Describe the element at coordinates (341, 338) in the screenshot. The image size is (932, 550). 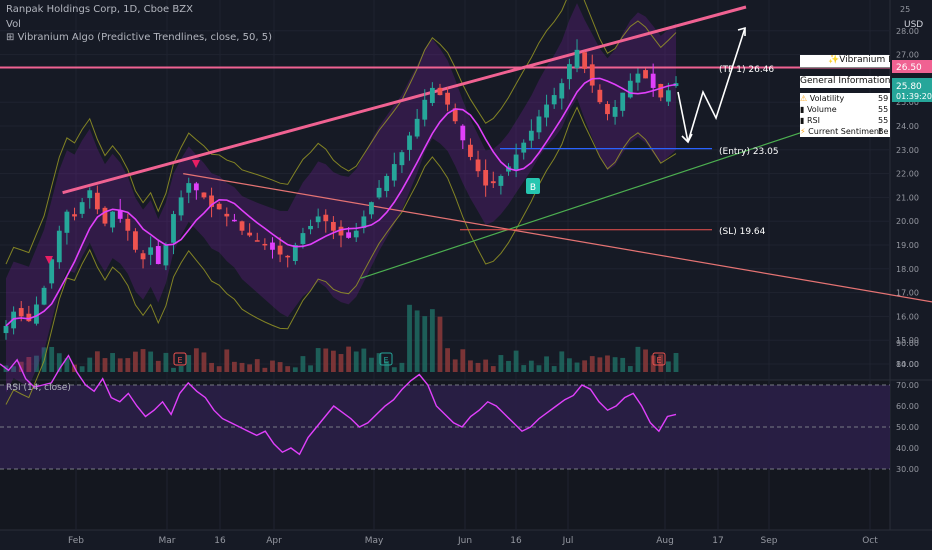
I see `volume-bars` at that location.